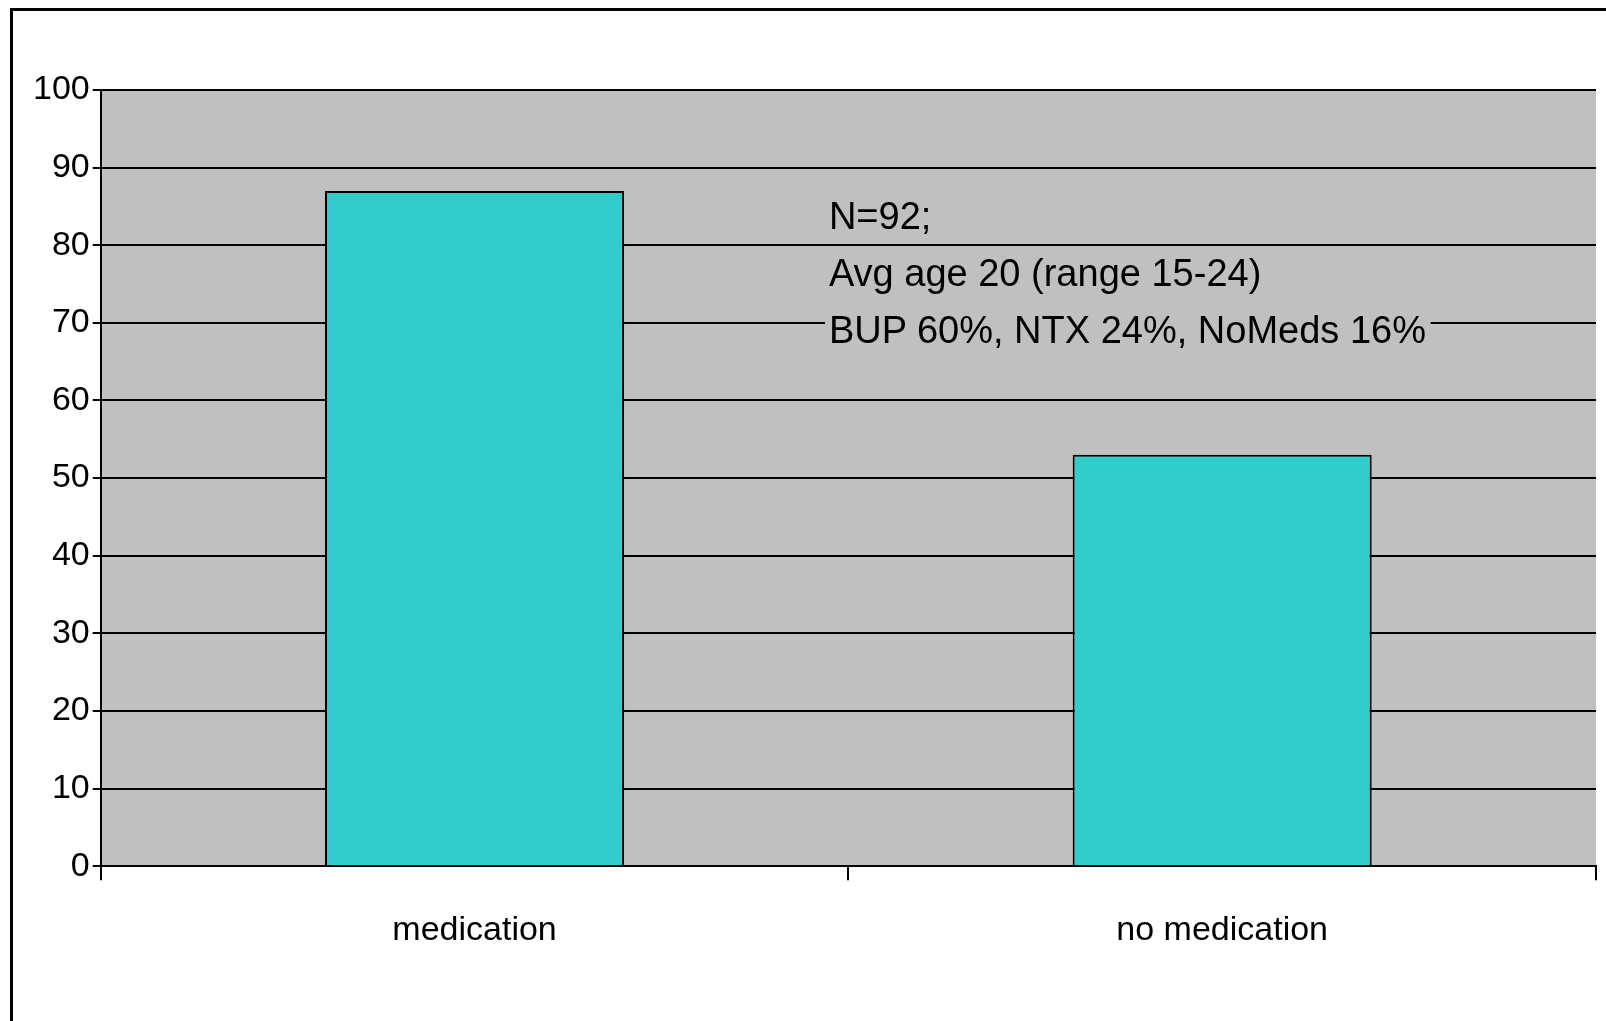 This screenshot has height=1021, width=1606. I want to click on y-tick-label: 90, so click(70, 164).